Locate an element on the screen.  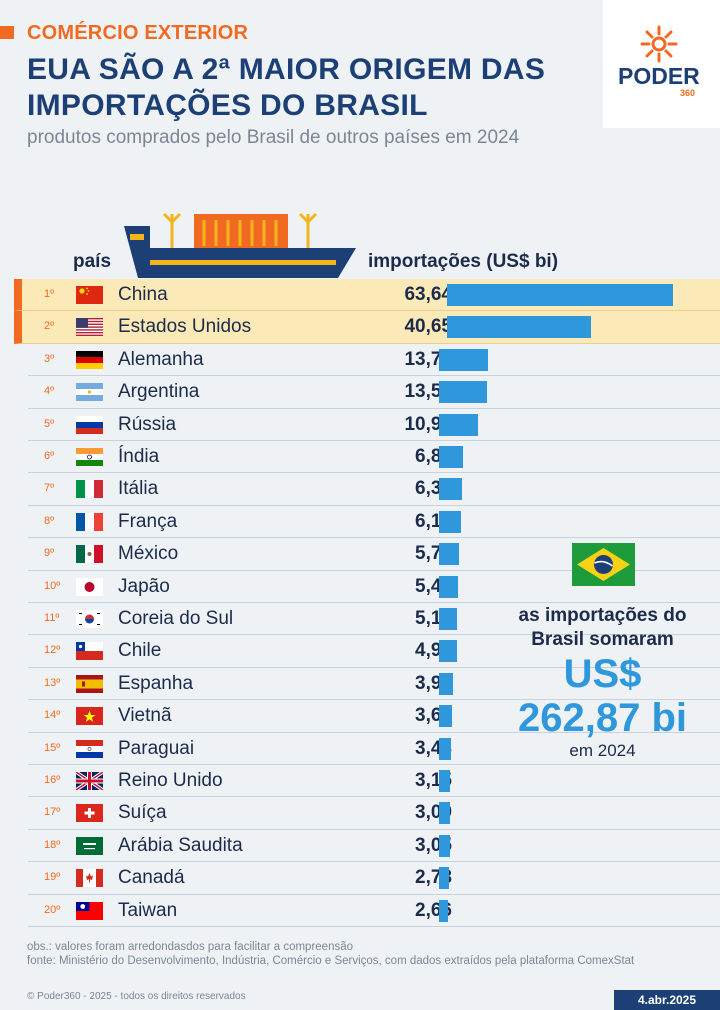
rank-label: 10º is located at coordinates (52, 585).